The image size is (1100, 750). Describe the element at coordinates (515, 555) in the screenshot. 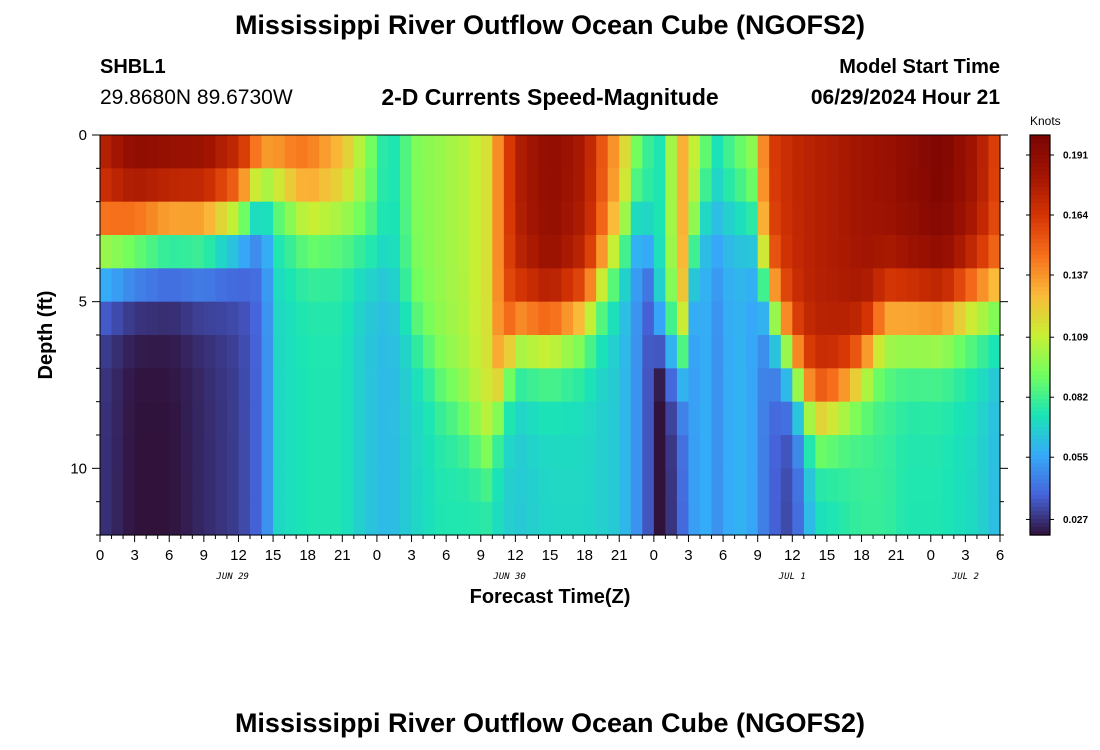

I see `x-tick-label: 12` at that location.